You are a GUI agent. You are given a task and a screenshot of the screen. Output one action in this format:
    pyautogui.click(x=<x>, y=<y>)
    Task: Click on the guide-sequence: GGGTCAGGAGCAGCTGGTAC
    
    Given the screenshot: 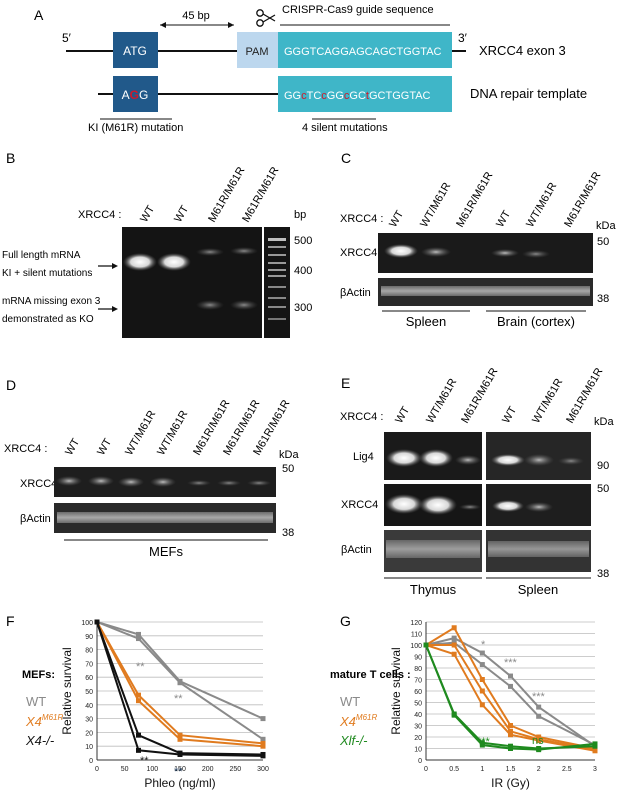 What is the action you would take?
    pyautogui.click(x=363, y=52)
    